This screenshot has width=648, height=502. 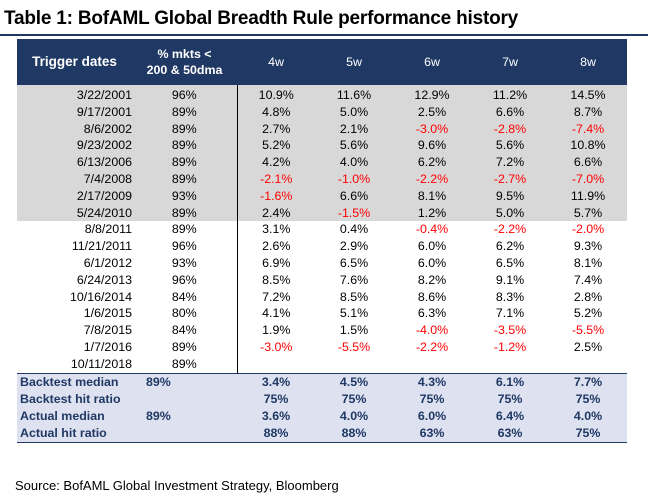 I want to click on return-cell: 8.5%, so click(x=354, y=297).